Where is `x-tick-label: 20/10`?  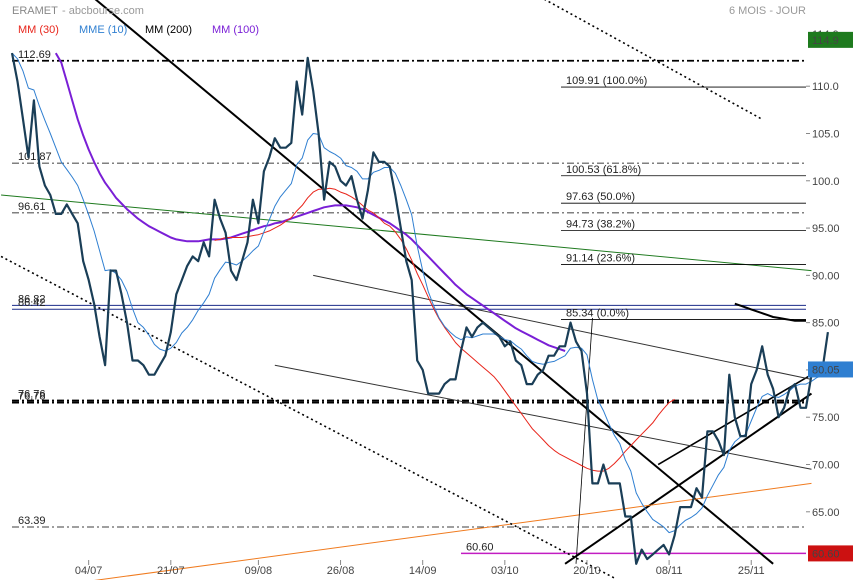
x-tick-label: 20/10 is located at coordinates (587, 571).